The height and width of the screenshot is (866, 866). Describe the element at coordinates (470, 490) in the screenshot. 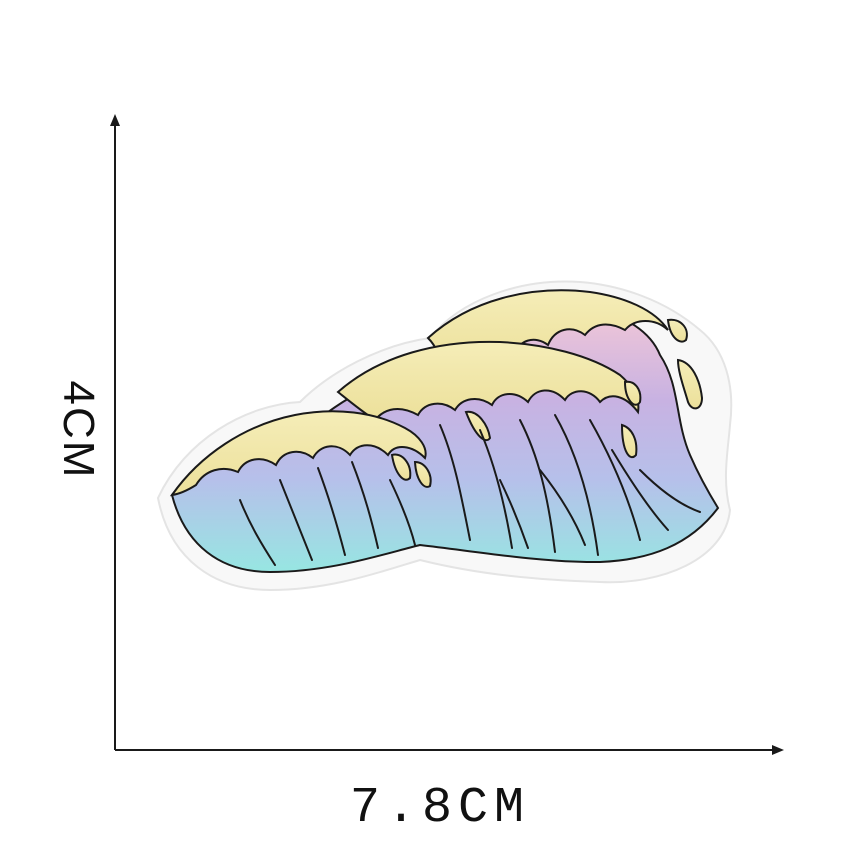

I see `wave-stroke-lines` at that location.